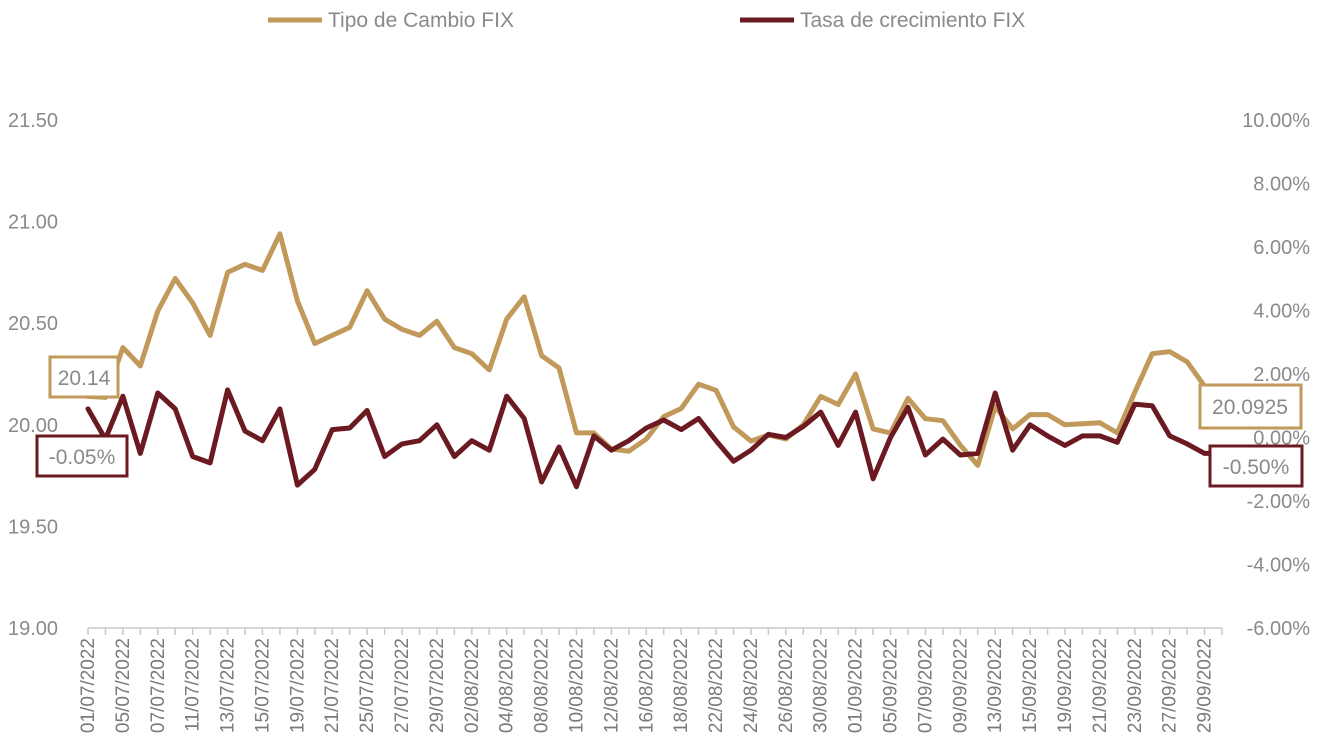  Describe the element at coordinates (960, 685) in the screenshot. I see `x-tick-label: 09/09/2022` at that location.